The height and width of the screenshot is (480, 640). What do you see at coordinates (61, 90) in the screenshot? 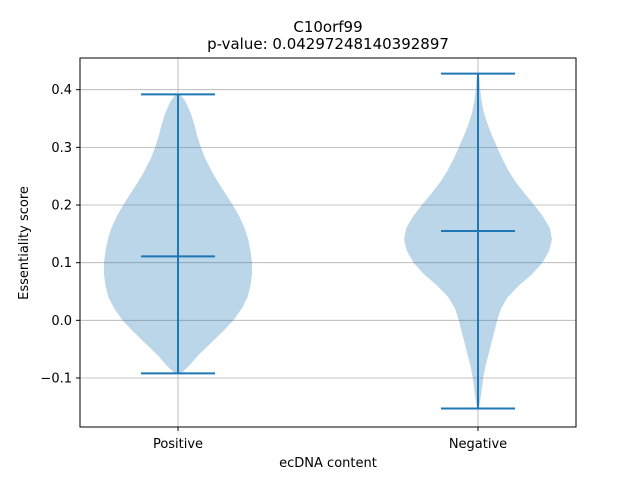
I see `y-tick-label: 0.4` at bounding box center [61, 90].